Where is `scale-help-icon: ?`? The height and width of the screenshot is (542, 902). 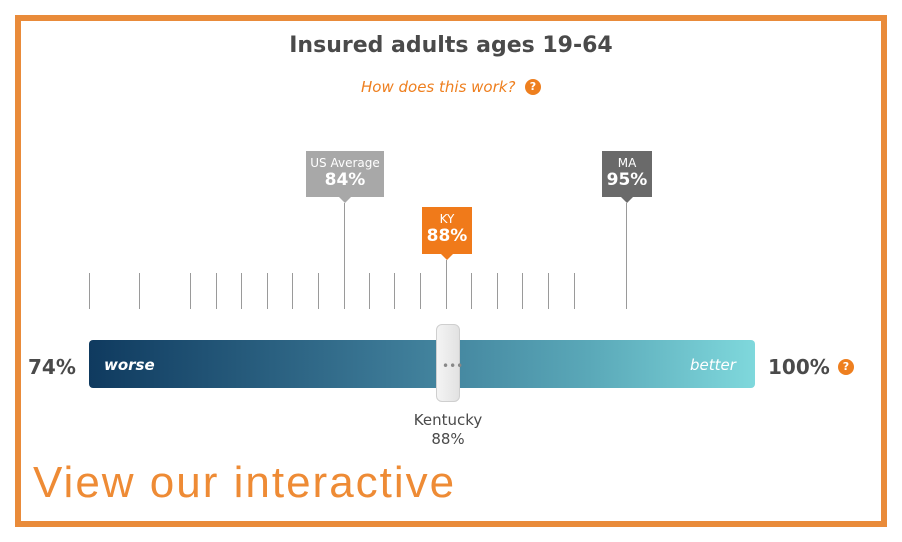
scale-help-icon: ? is located at coordinates (846, 367).